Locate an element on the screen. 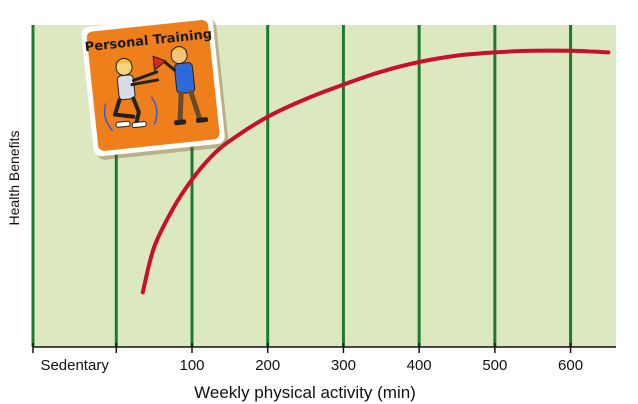  x-tick-label: 400 is located at coordinates (419, 365).